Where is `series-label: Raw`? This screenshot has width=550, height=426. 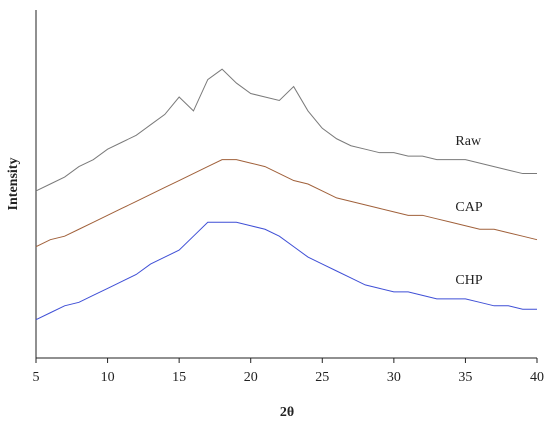
series-label: Raw is located at coordinates (468, 141).